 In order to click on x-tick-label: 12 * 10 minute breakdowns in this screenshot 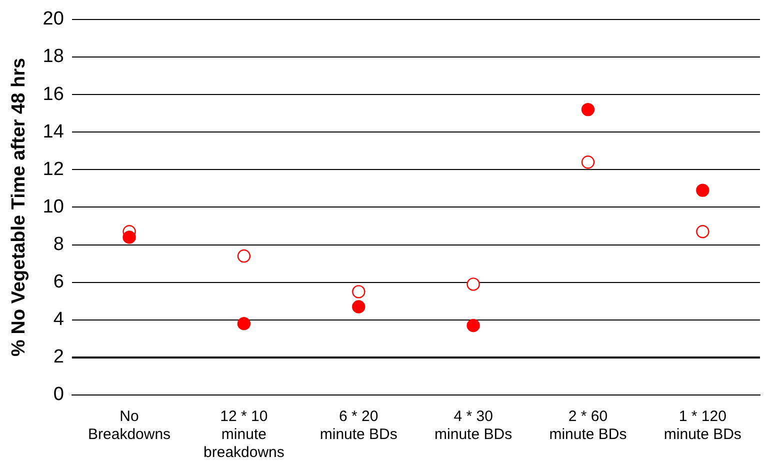, I will do `click(244, 435)`.